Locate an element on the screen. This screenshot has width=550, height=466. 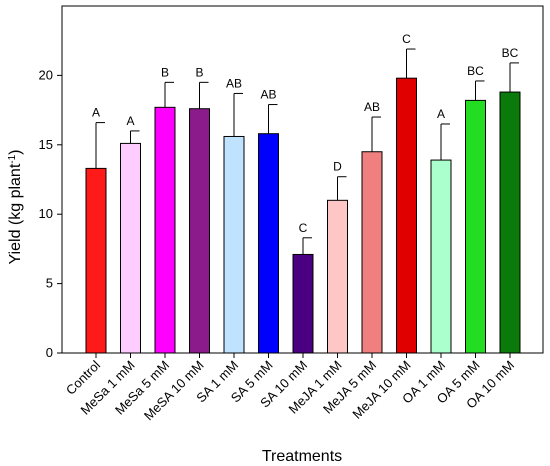
y-tick-label: 0 is located at coordinates (49, 352).